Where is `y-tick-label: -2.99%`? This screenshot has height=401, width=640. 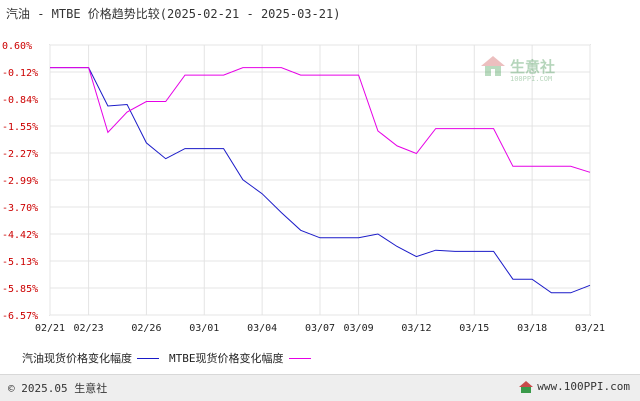
y-tick-label: -2.99% is located at coordinates (20, 181).